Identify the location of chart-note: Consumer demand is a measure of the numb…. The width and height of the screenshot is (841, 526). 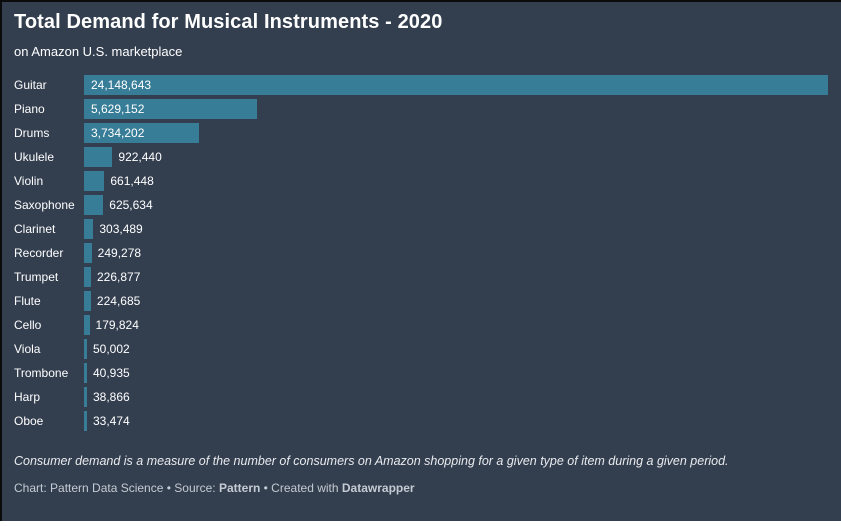
(371, 460).